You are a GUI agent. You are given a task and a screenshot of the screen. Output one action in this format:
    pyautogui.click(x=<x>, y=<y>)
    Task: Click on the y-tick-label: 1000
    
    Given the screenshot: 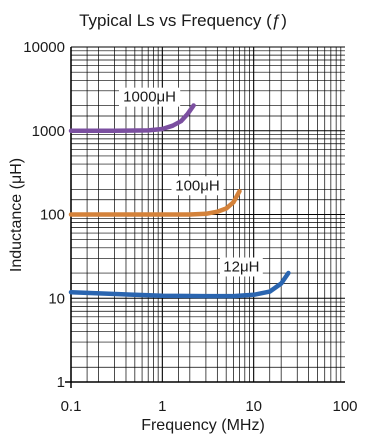 What is the action you would take?
    pyautogui.click(x=48, y=131)
    